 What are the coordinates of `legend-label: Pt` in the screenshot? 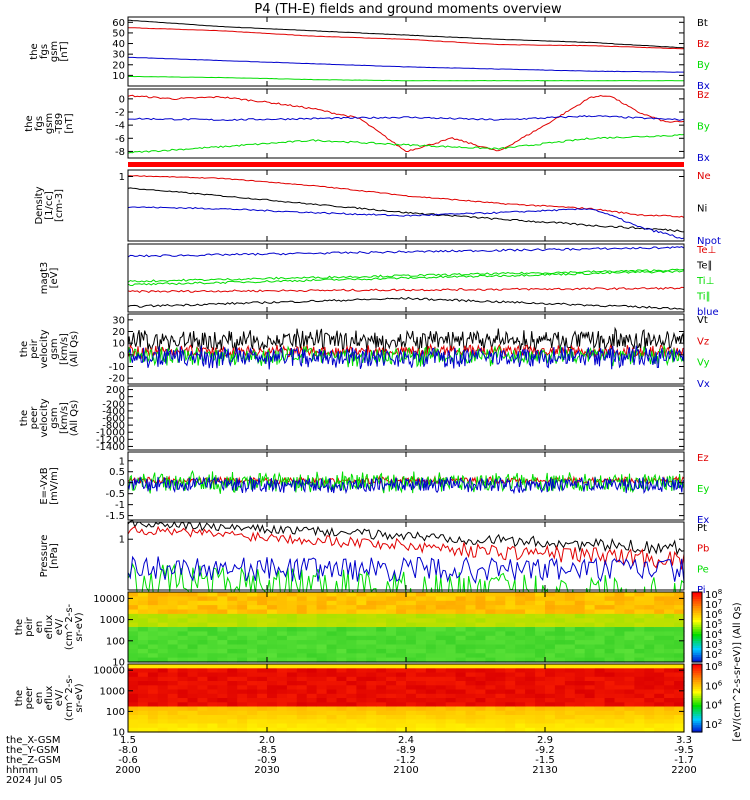 It's located at (702, 528).